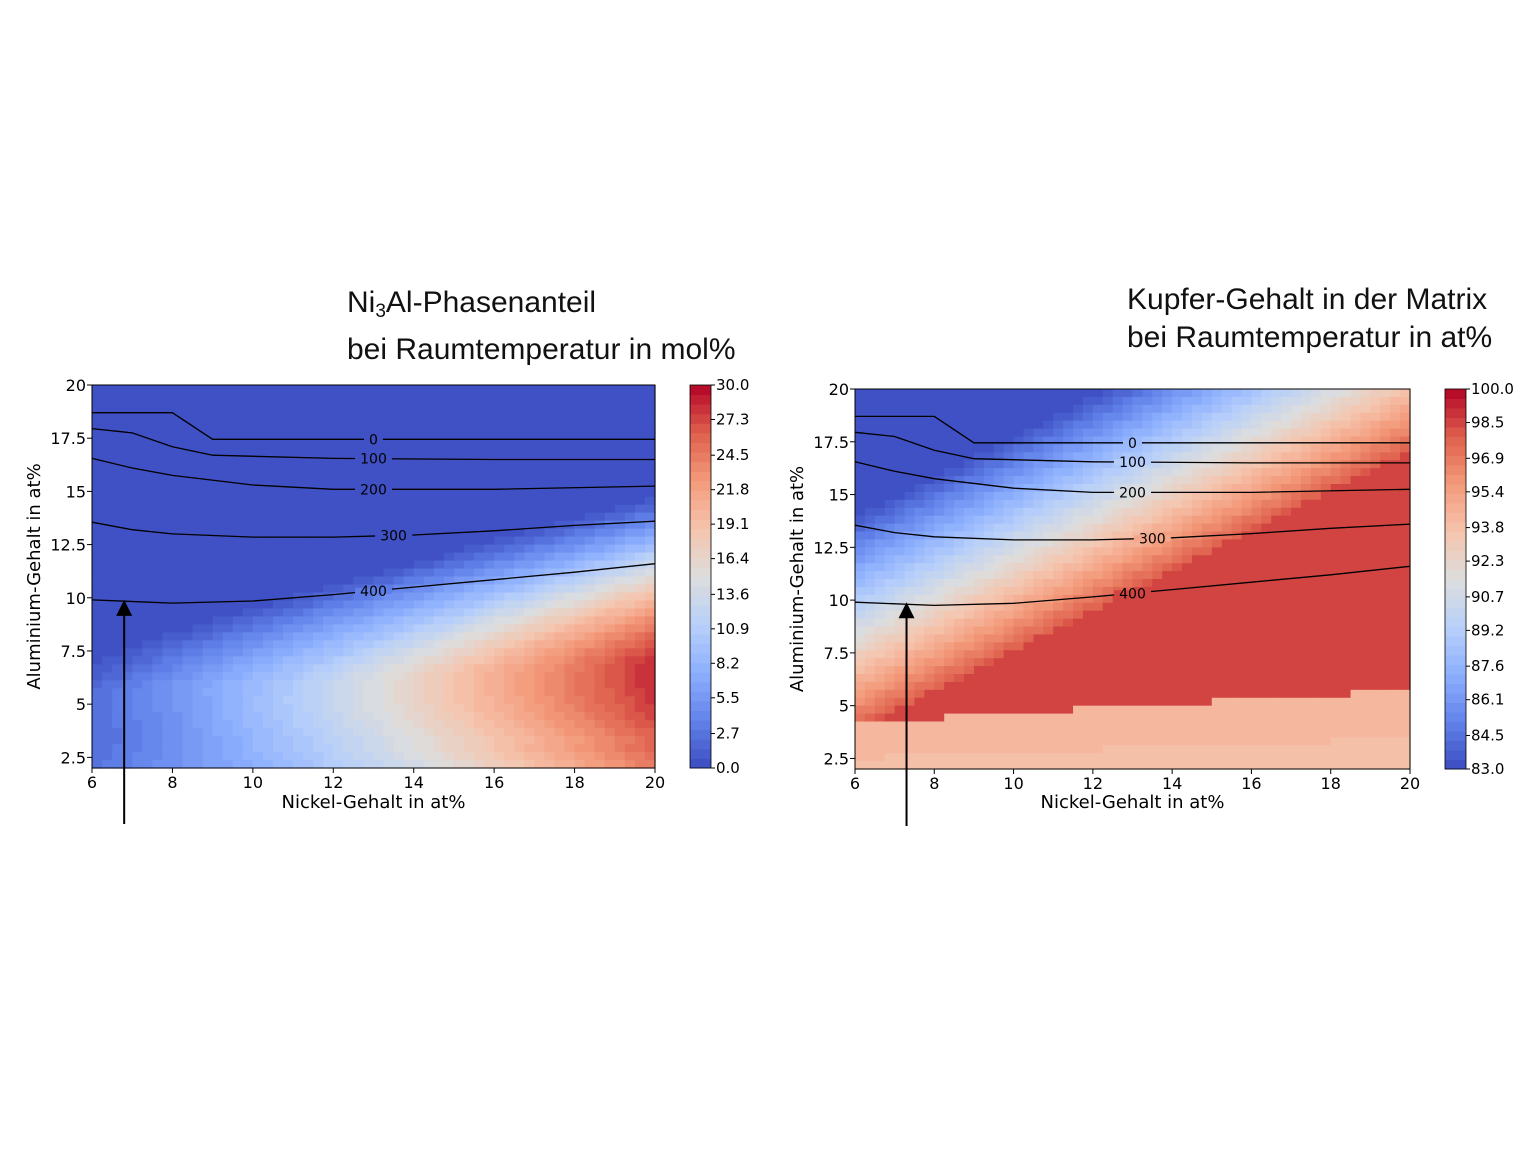  I want to click on contour-label-200: 200, so click(373, 490).